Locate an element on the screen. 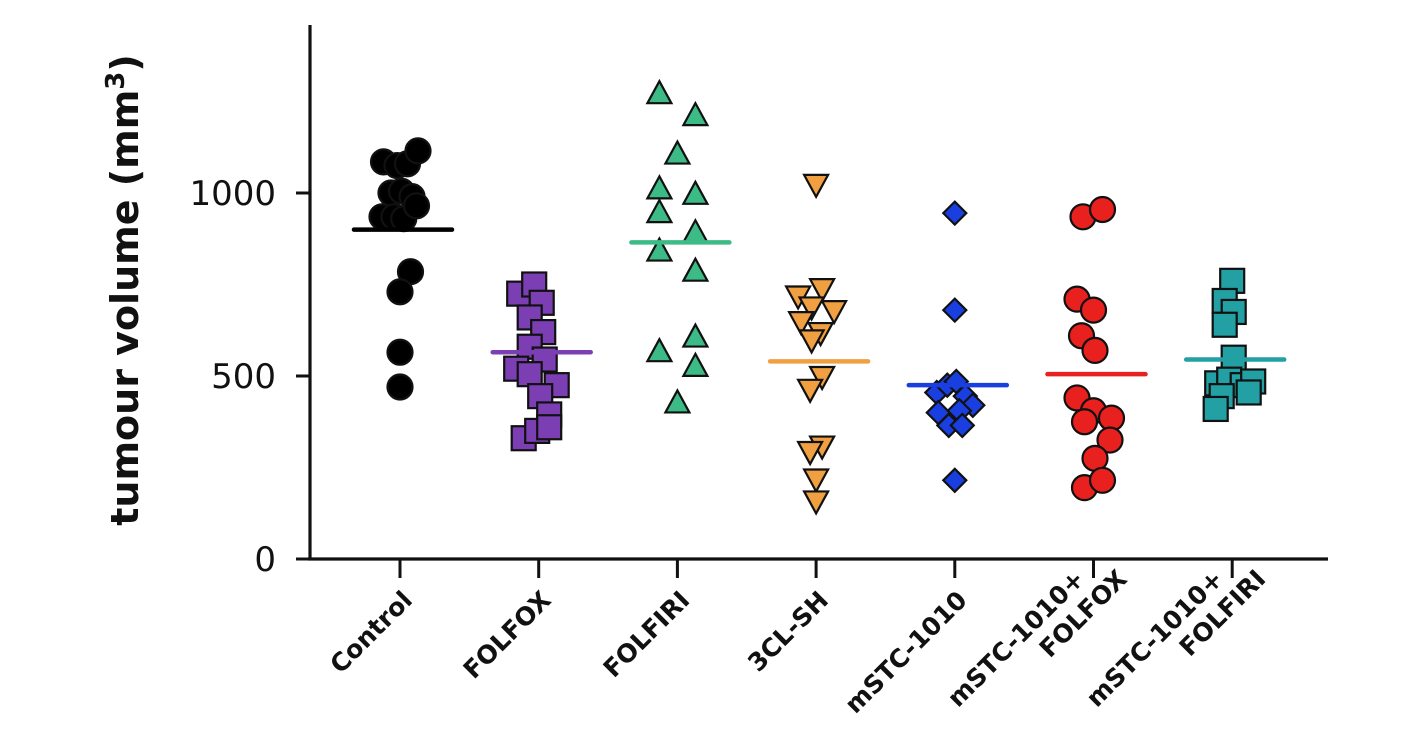  x-tick-label-3cl-sh: 3CL-SH is located at coordinates (788, 631).